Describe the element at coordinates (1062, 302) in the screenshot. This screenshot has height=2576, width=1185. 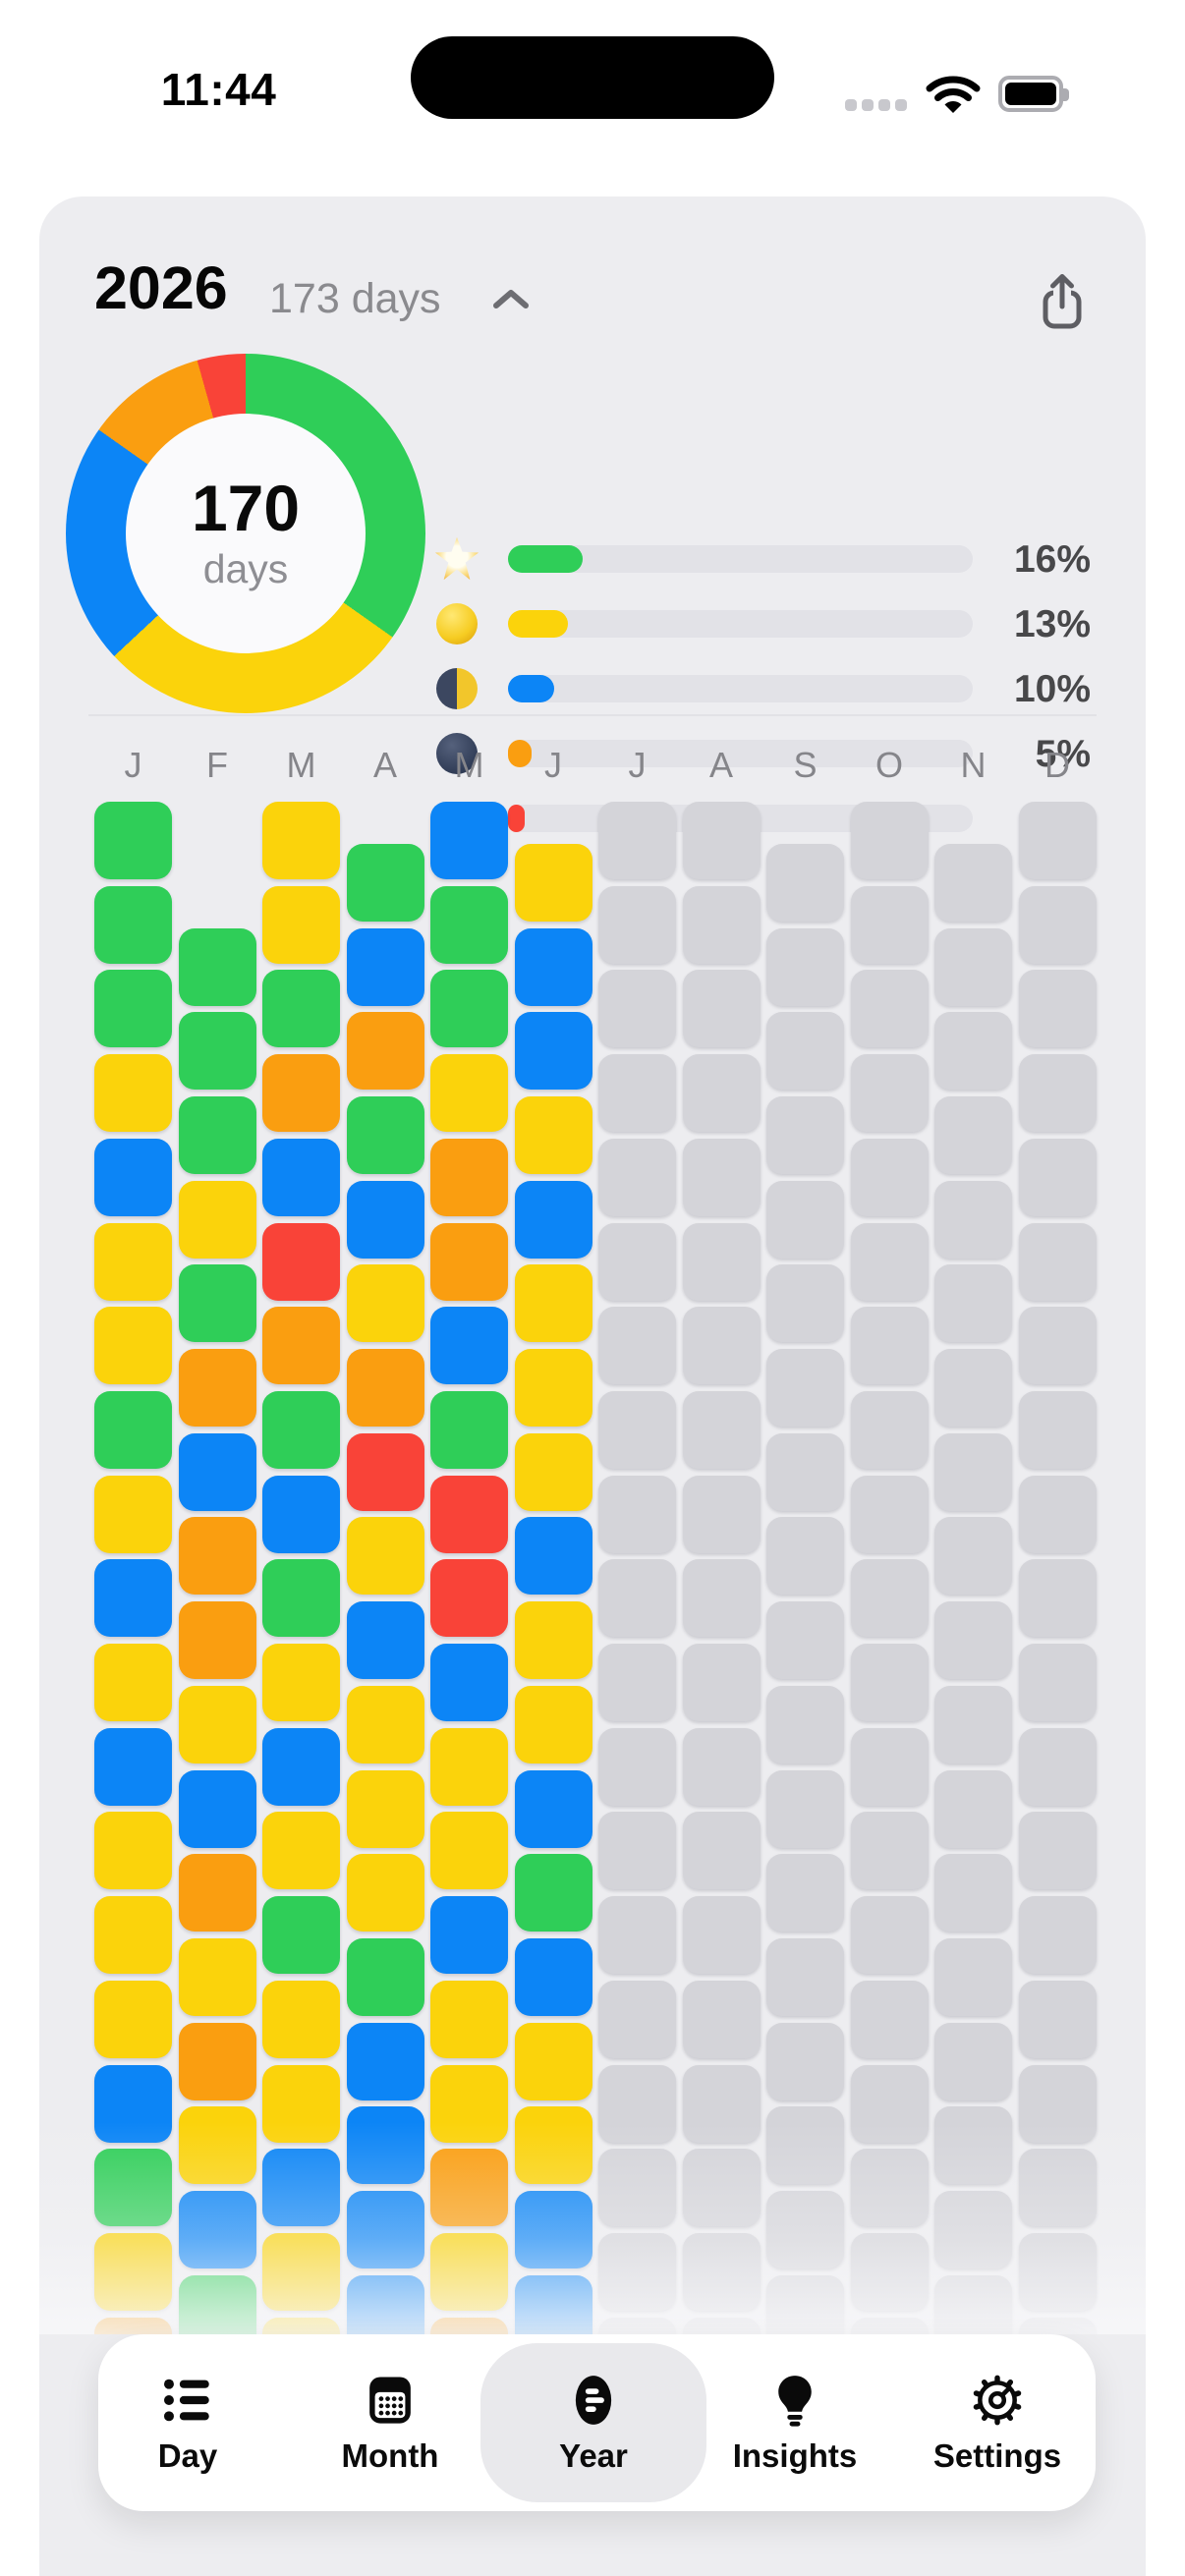
I see `share-button` at that location.